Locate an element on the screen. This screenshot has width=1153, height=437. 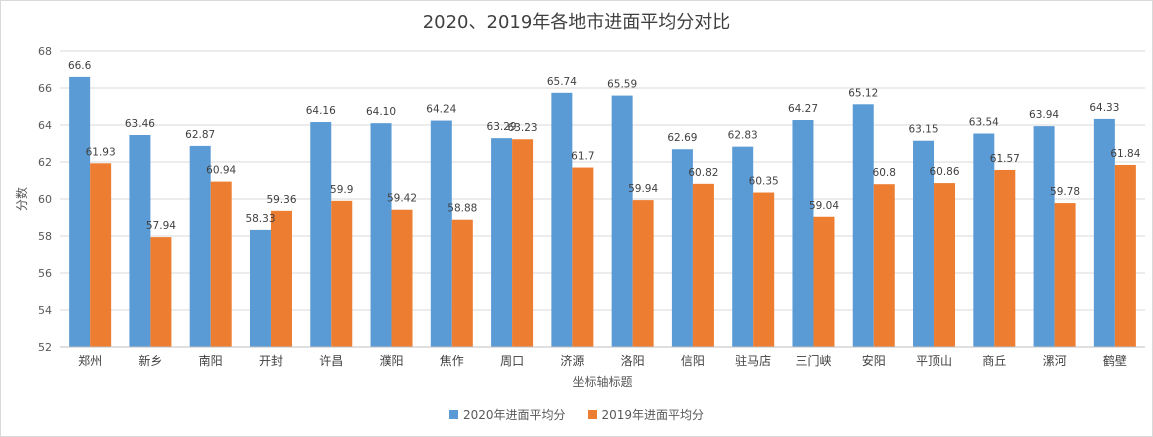
legend-item-2019: 2019年进面平均分 is located at coordinates (646, 414).